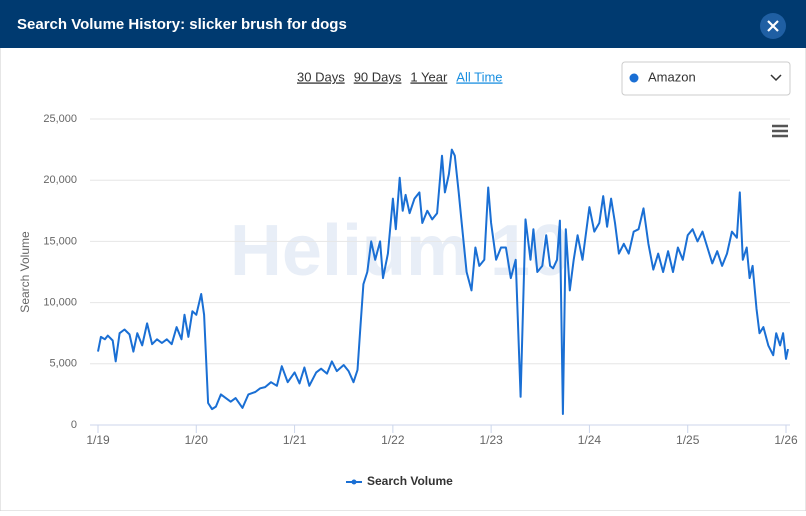 This screenshot has height=516, width=806. I want to click on y-tick-label: 20,000, so click(60, 180).